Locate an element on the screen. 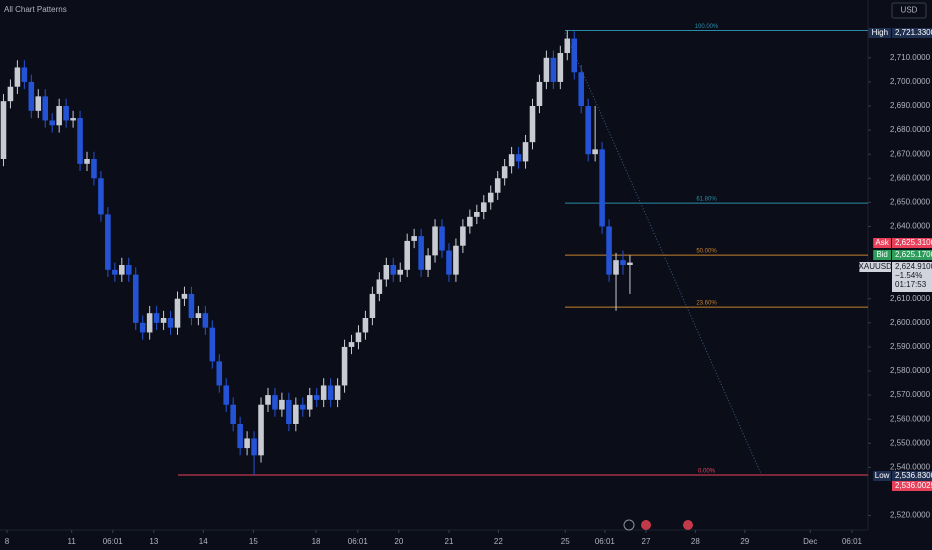  y-tick-label: 2,670.0000 is located at coordinates (910, 153).